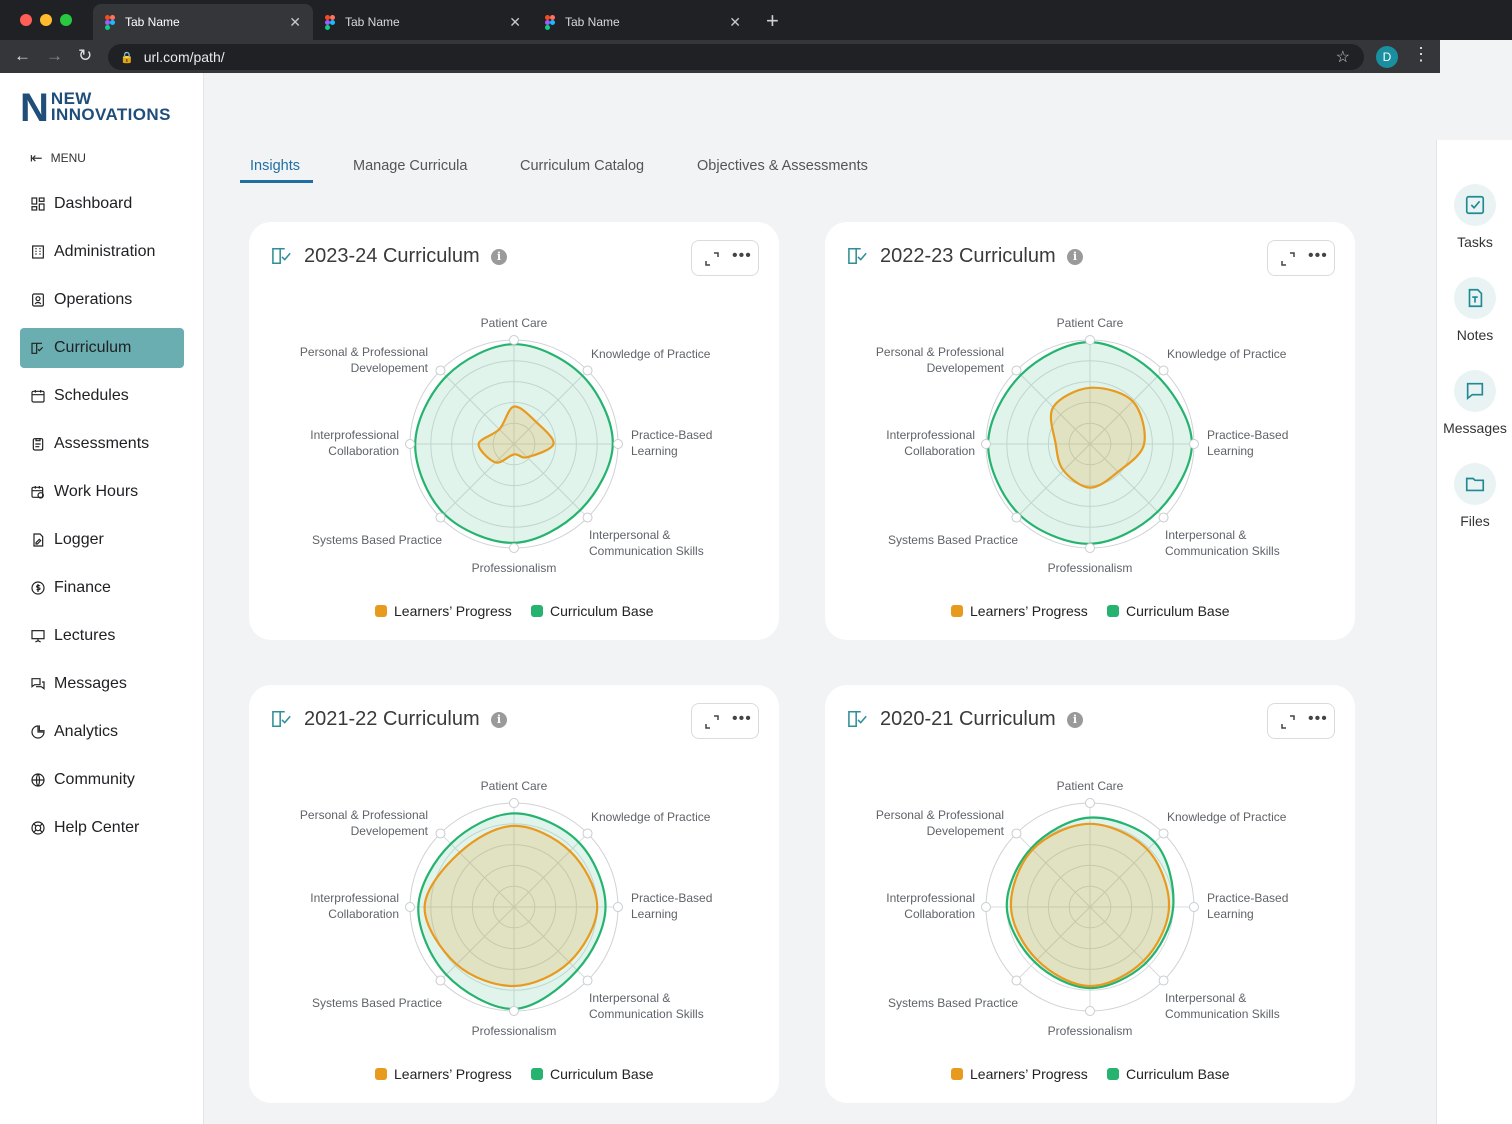  What do you see at coordinates (102, 348) in the screenshot?
I see `sidebar-item-curriculum: Curriculum` at bounding box center [102, 348].